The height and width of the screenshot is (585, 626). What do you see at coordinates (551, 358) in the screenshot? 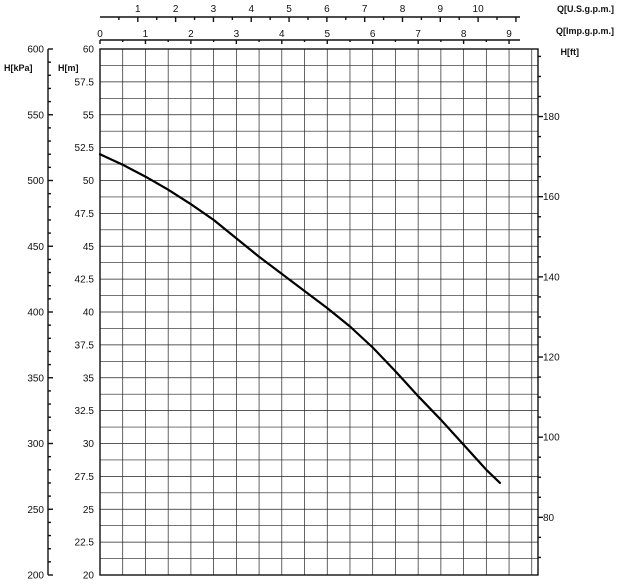
I see `tick-label-h-ft: 120` at bounding box center [551, 358].